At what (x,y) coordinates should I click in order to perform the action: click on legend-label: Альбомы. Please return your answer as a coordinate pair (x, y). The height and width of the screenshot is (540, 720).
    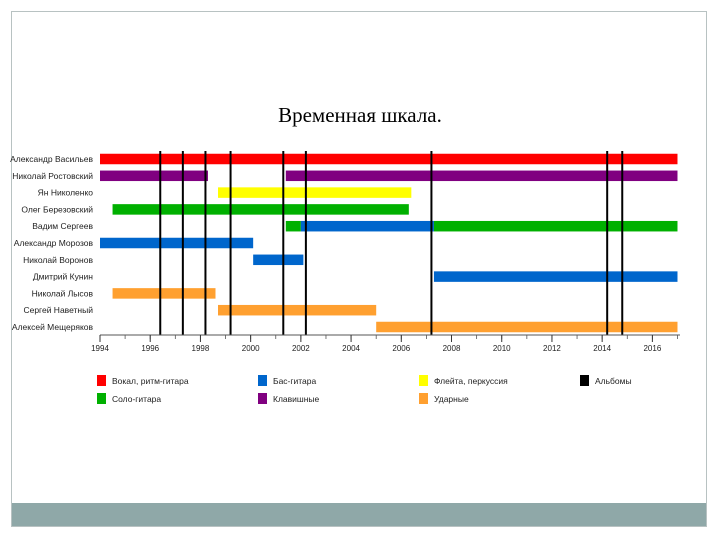
    Looking at the image, I should click on (613, 381).